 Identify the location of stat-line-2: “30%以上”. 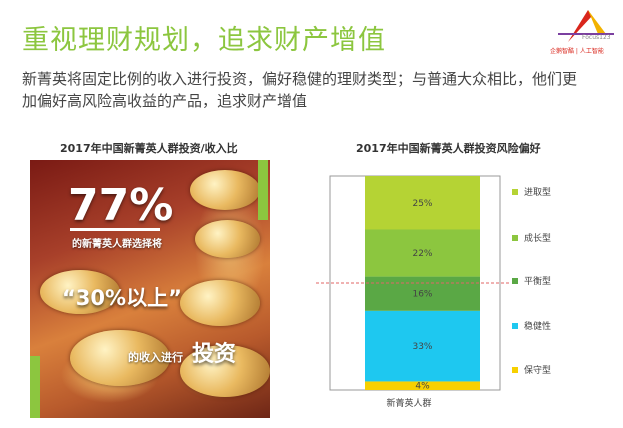
(122, 298).